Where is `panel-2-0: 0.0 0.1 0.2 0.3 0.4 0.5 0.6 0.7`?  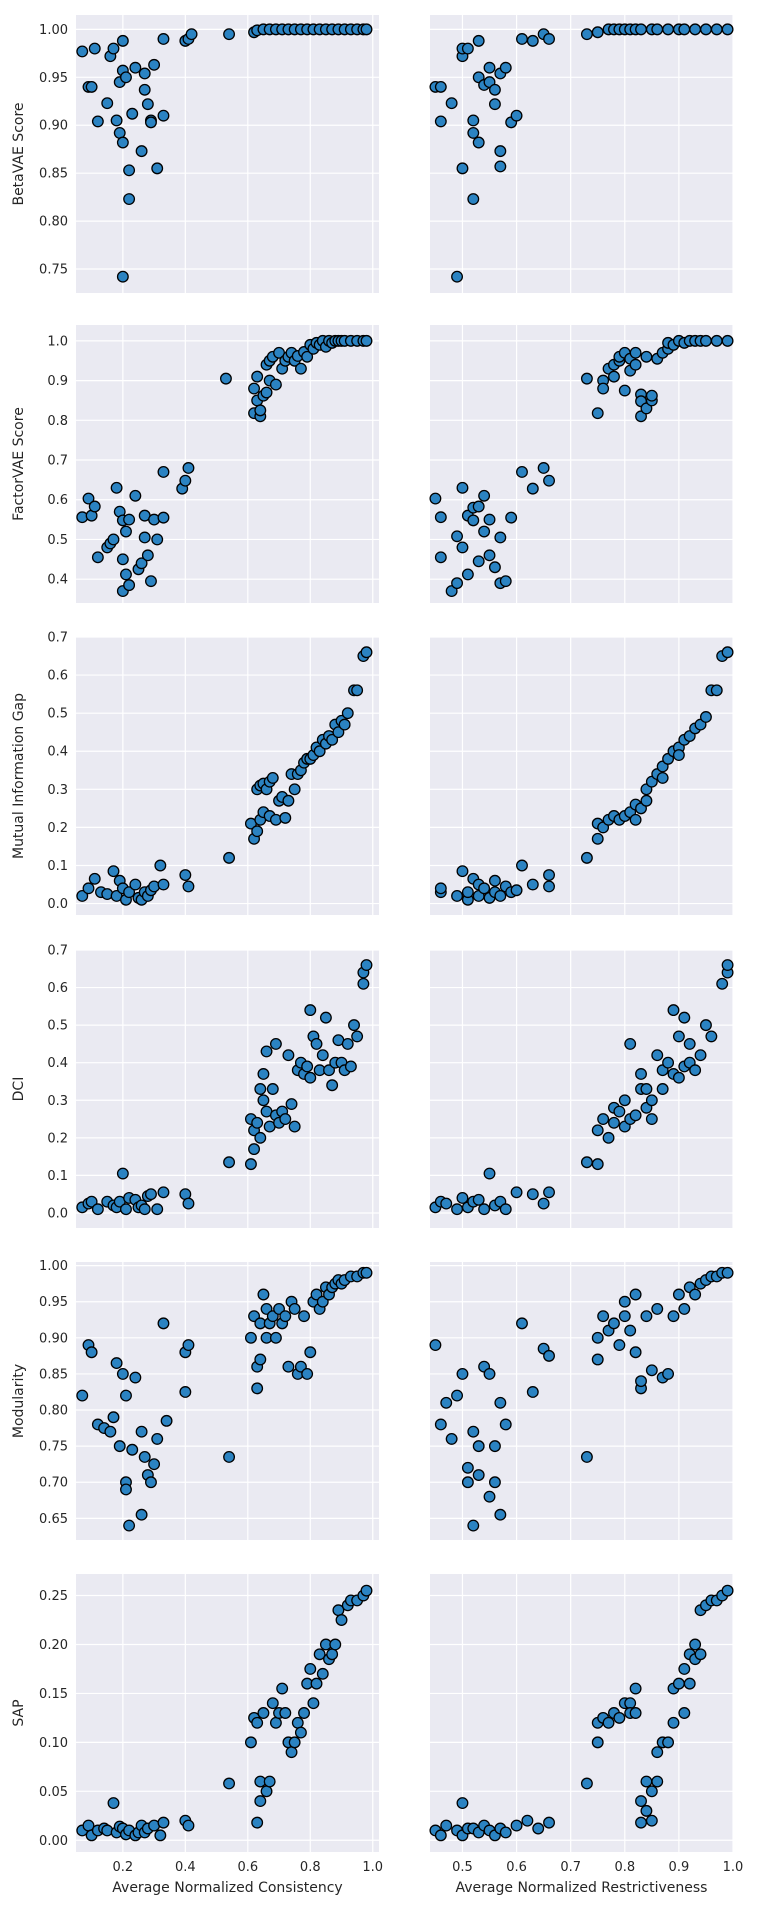
panel-2-0: 0.0 0.1 0.2 0.3 0.4 0.5 0.6 0.7 is located at coordinates (213, 773).